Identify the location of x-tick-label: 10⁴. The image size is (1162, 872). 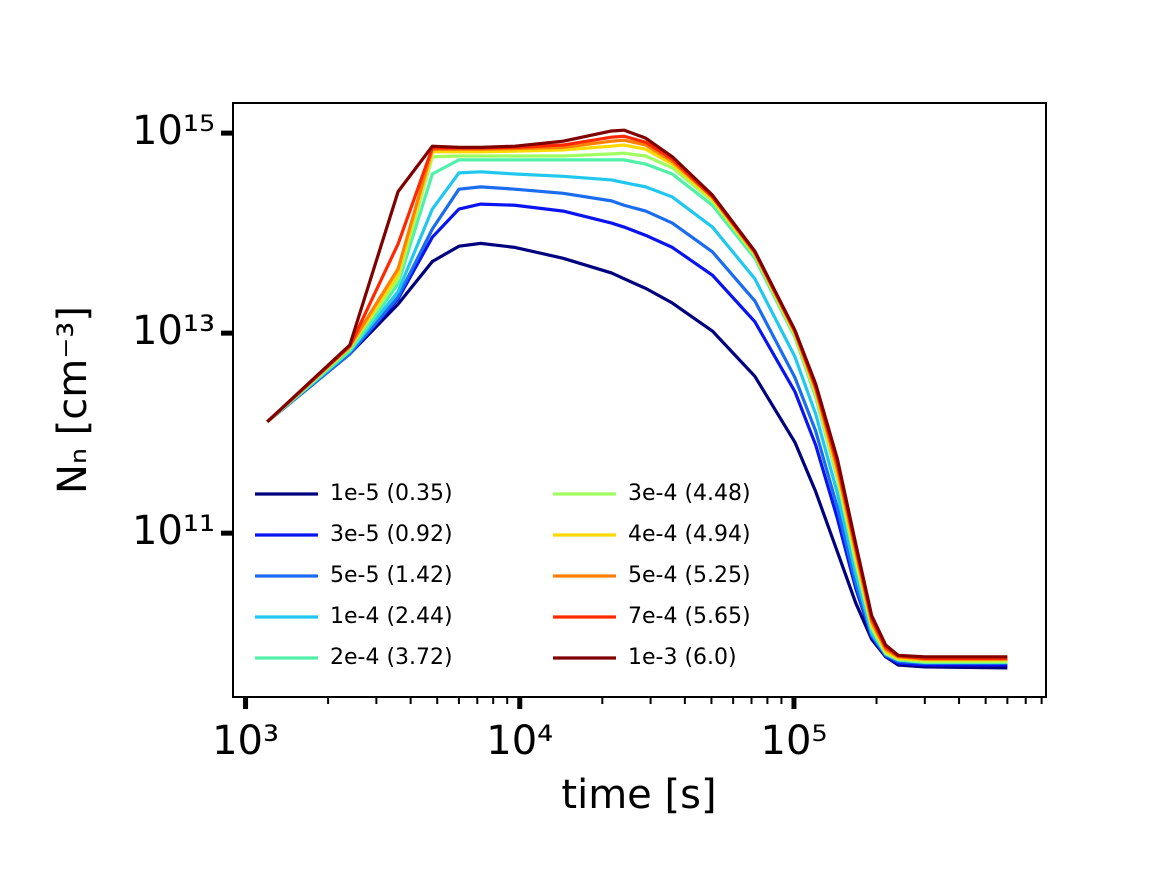
(519, 741).